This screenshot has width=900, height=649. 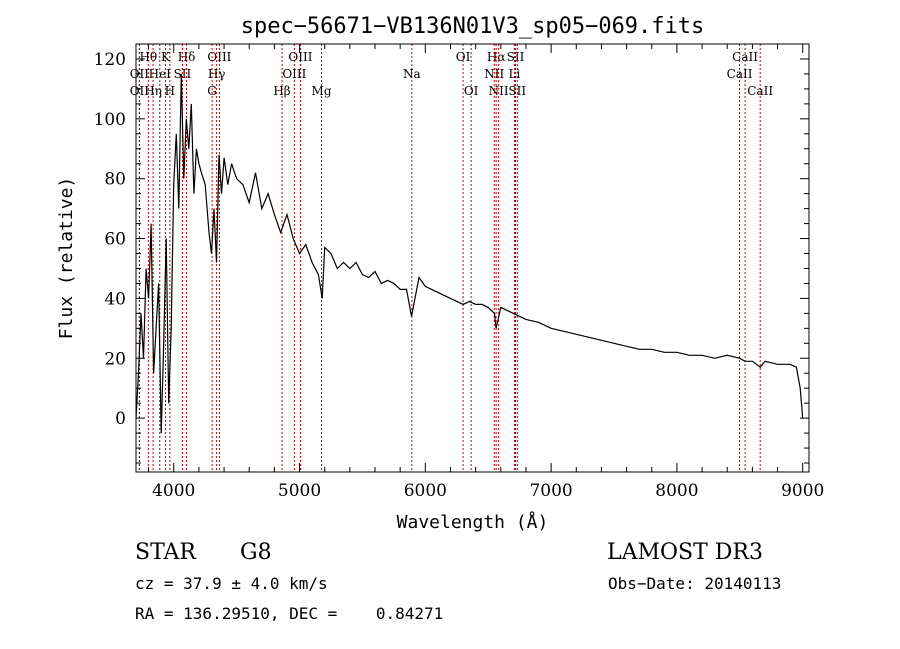 I want to click on spectral-line-label: Mg, so click(x=322, y=91).